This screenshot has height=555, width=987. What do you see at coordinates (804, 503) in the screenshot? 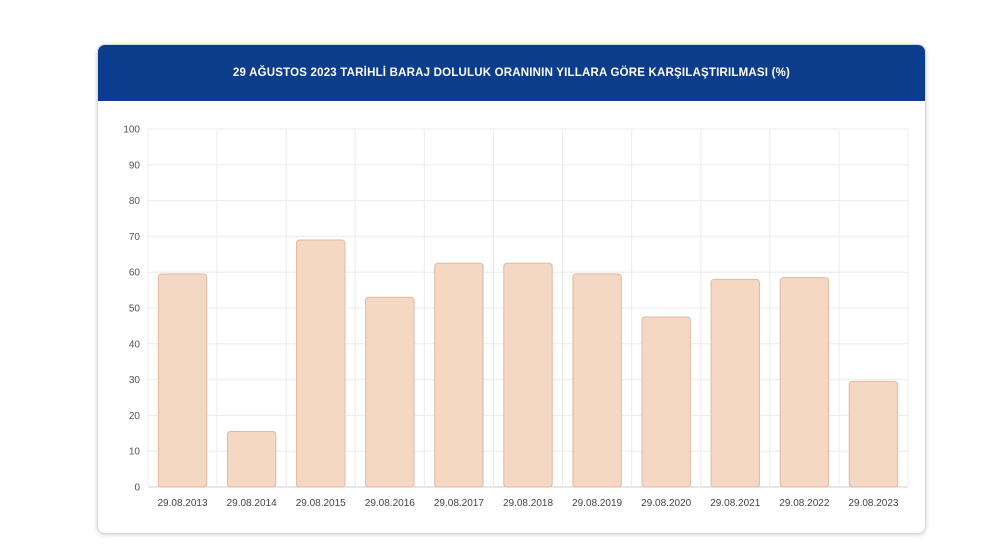
I see `x-tick-label: 29.08.2022` at bounding box center [804, 503].